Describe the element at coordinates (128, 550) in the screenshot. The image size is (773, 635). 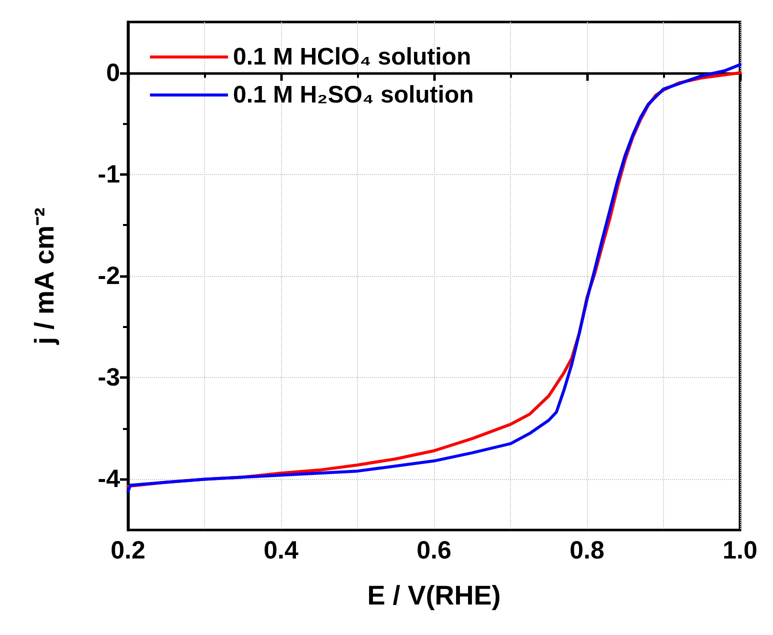
I see `x-tick-label: 0.2` at that location.